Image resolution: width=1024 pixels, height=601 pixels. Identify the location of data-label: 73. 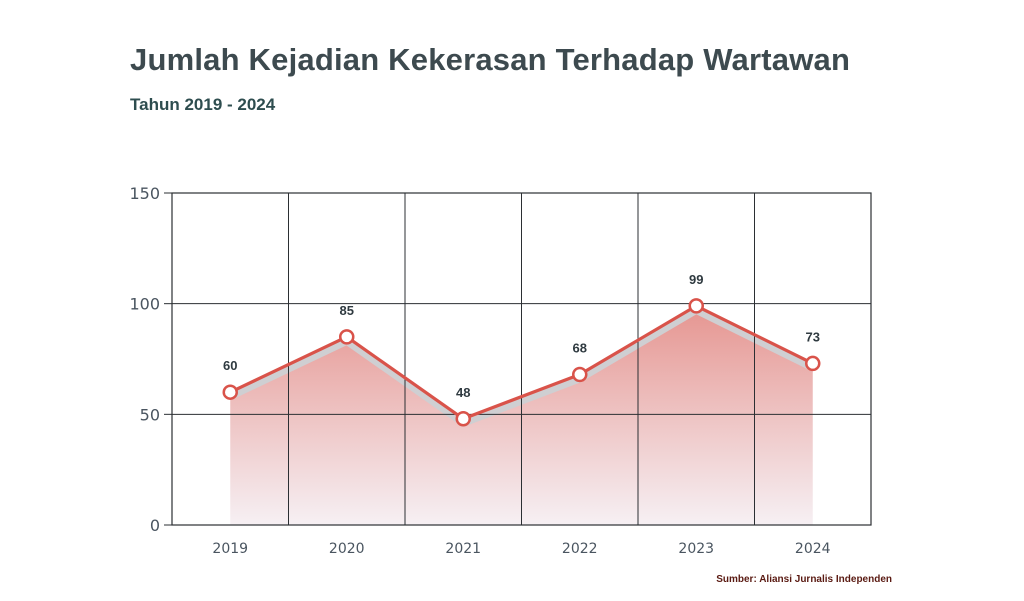
(813, 336).